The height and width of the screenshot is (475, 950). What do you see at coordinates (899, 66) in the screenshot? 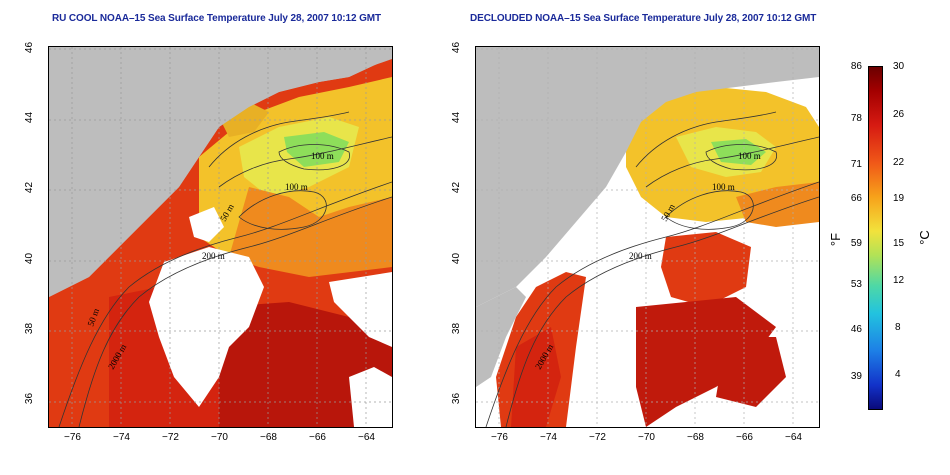
I see `colorbar-c-tick: 30` at bounding box center [899, 66].